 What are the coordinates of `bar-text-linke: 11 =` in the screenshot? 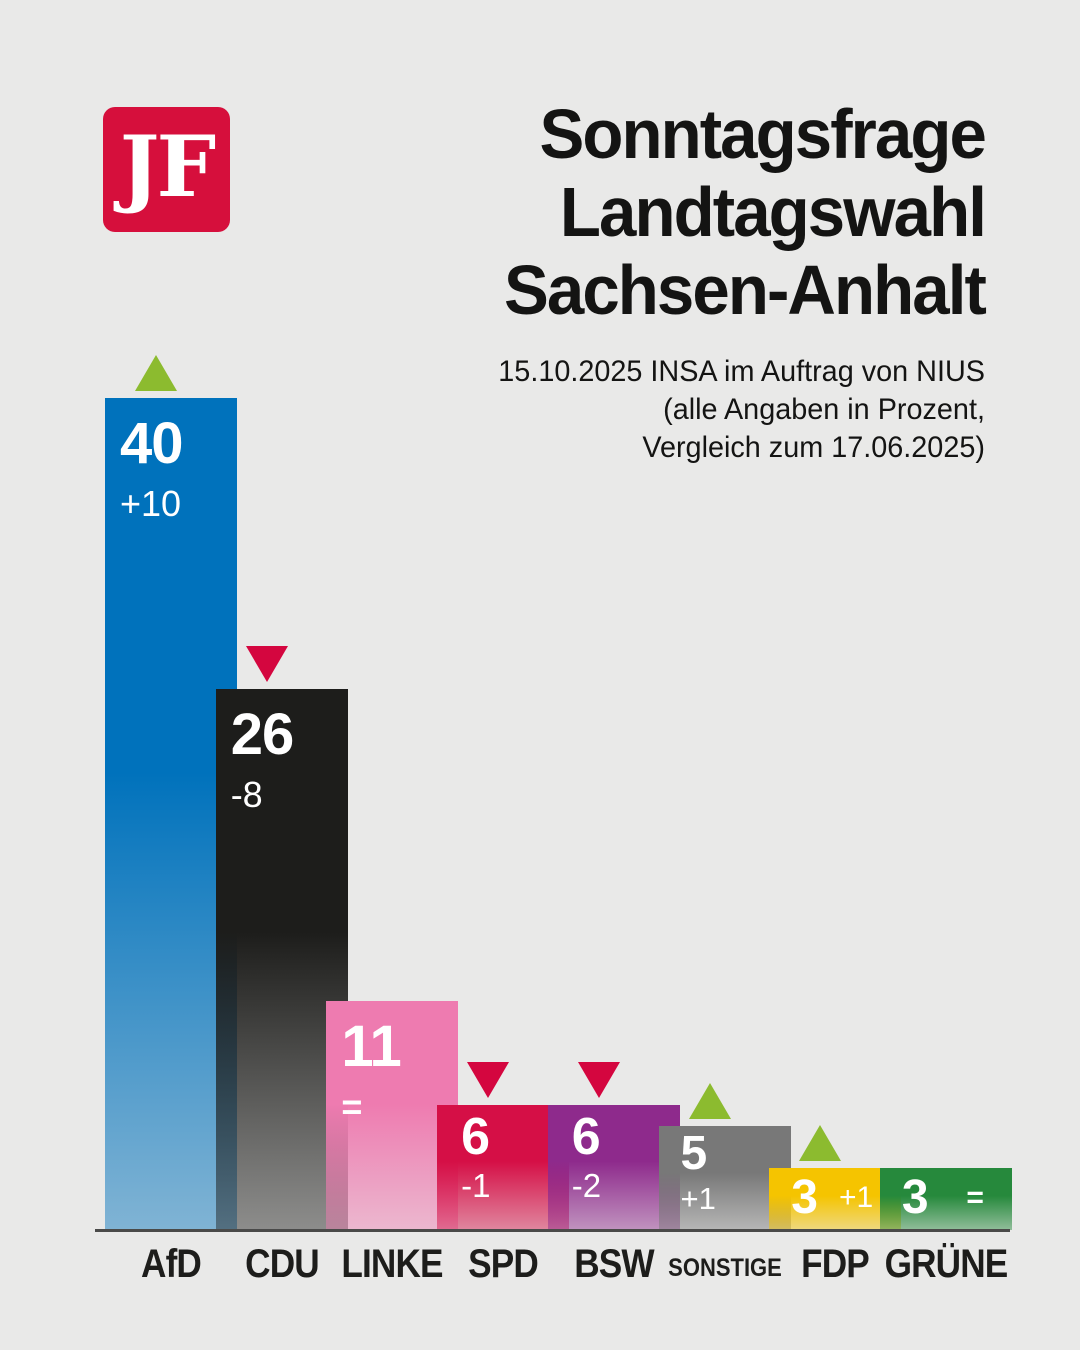 It's located at (392, 1064).